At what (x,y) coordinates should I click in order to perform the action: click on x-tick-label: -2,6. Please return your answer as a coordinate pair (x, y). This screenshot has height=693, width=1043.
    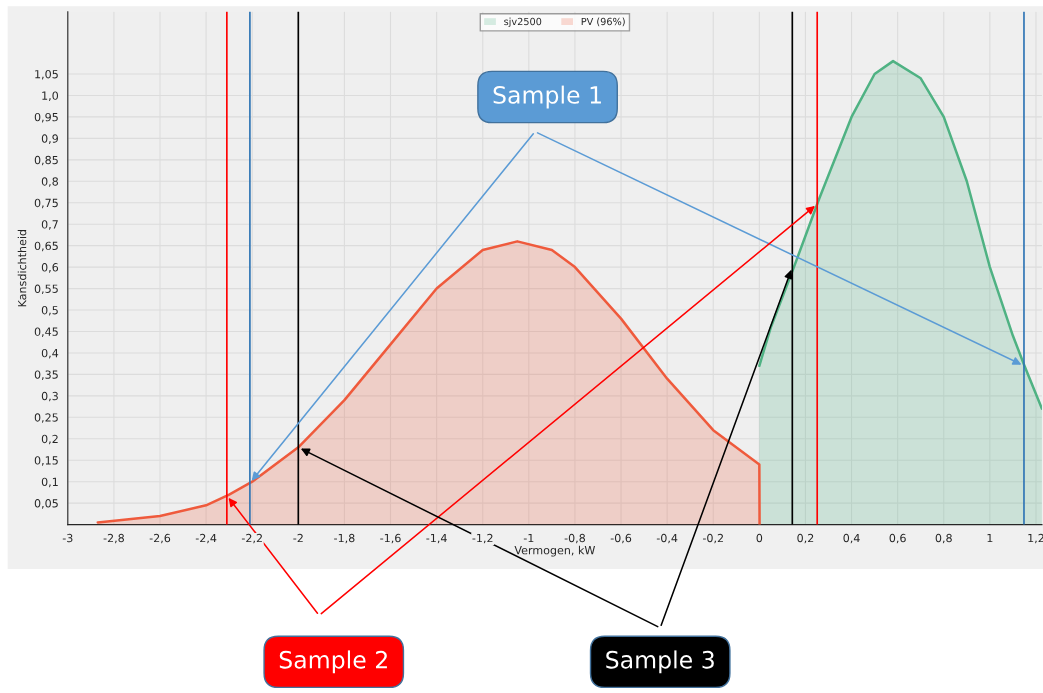
    Looking at the image, I should click on (160, 538).